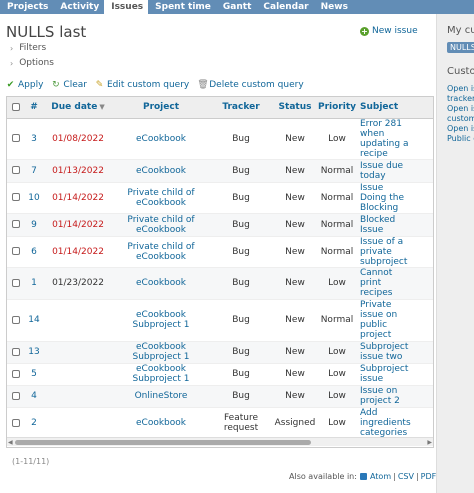 This screenshot has width=474, height=493. I want to click on subject-link: Blocked Issue, so click(395, 225).